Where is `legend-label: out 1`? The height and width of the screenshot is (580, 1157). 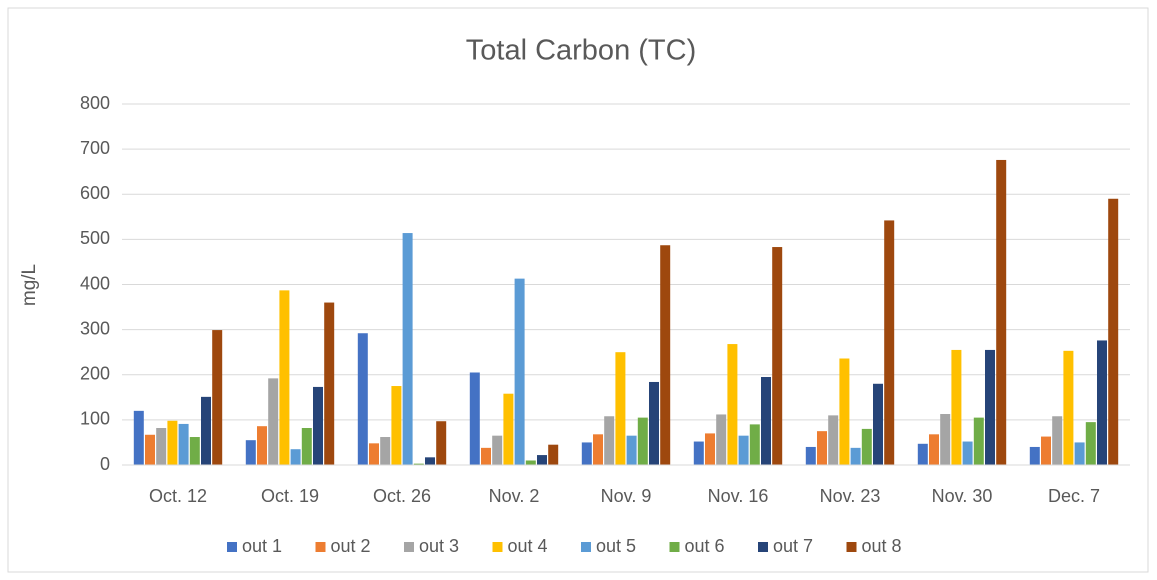
legend-label: out 1 is located at coordinates (262, 546).